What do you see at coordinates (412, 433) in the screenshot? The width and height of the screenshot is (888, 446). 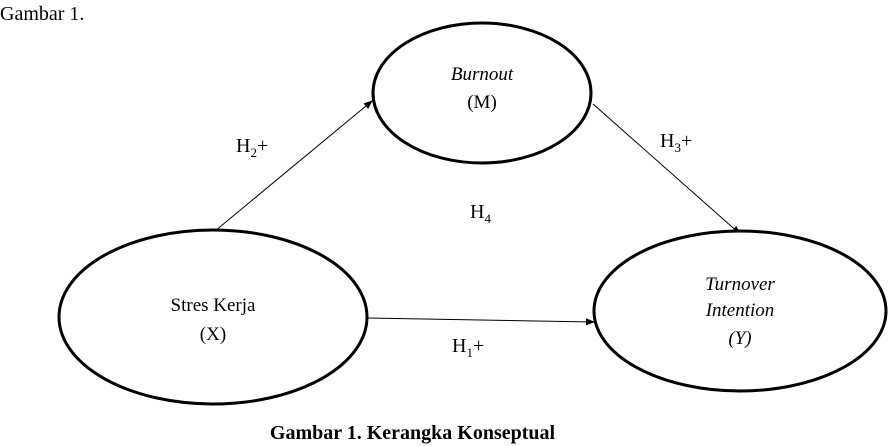 I see `figure-caption: Gambar 1. Kerangka Konseptual` at bounding box center [412, 433].